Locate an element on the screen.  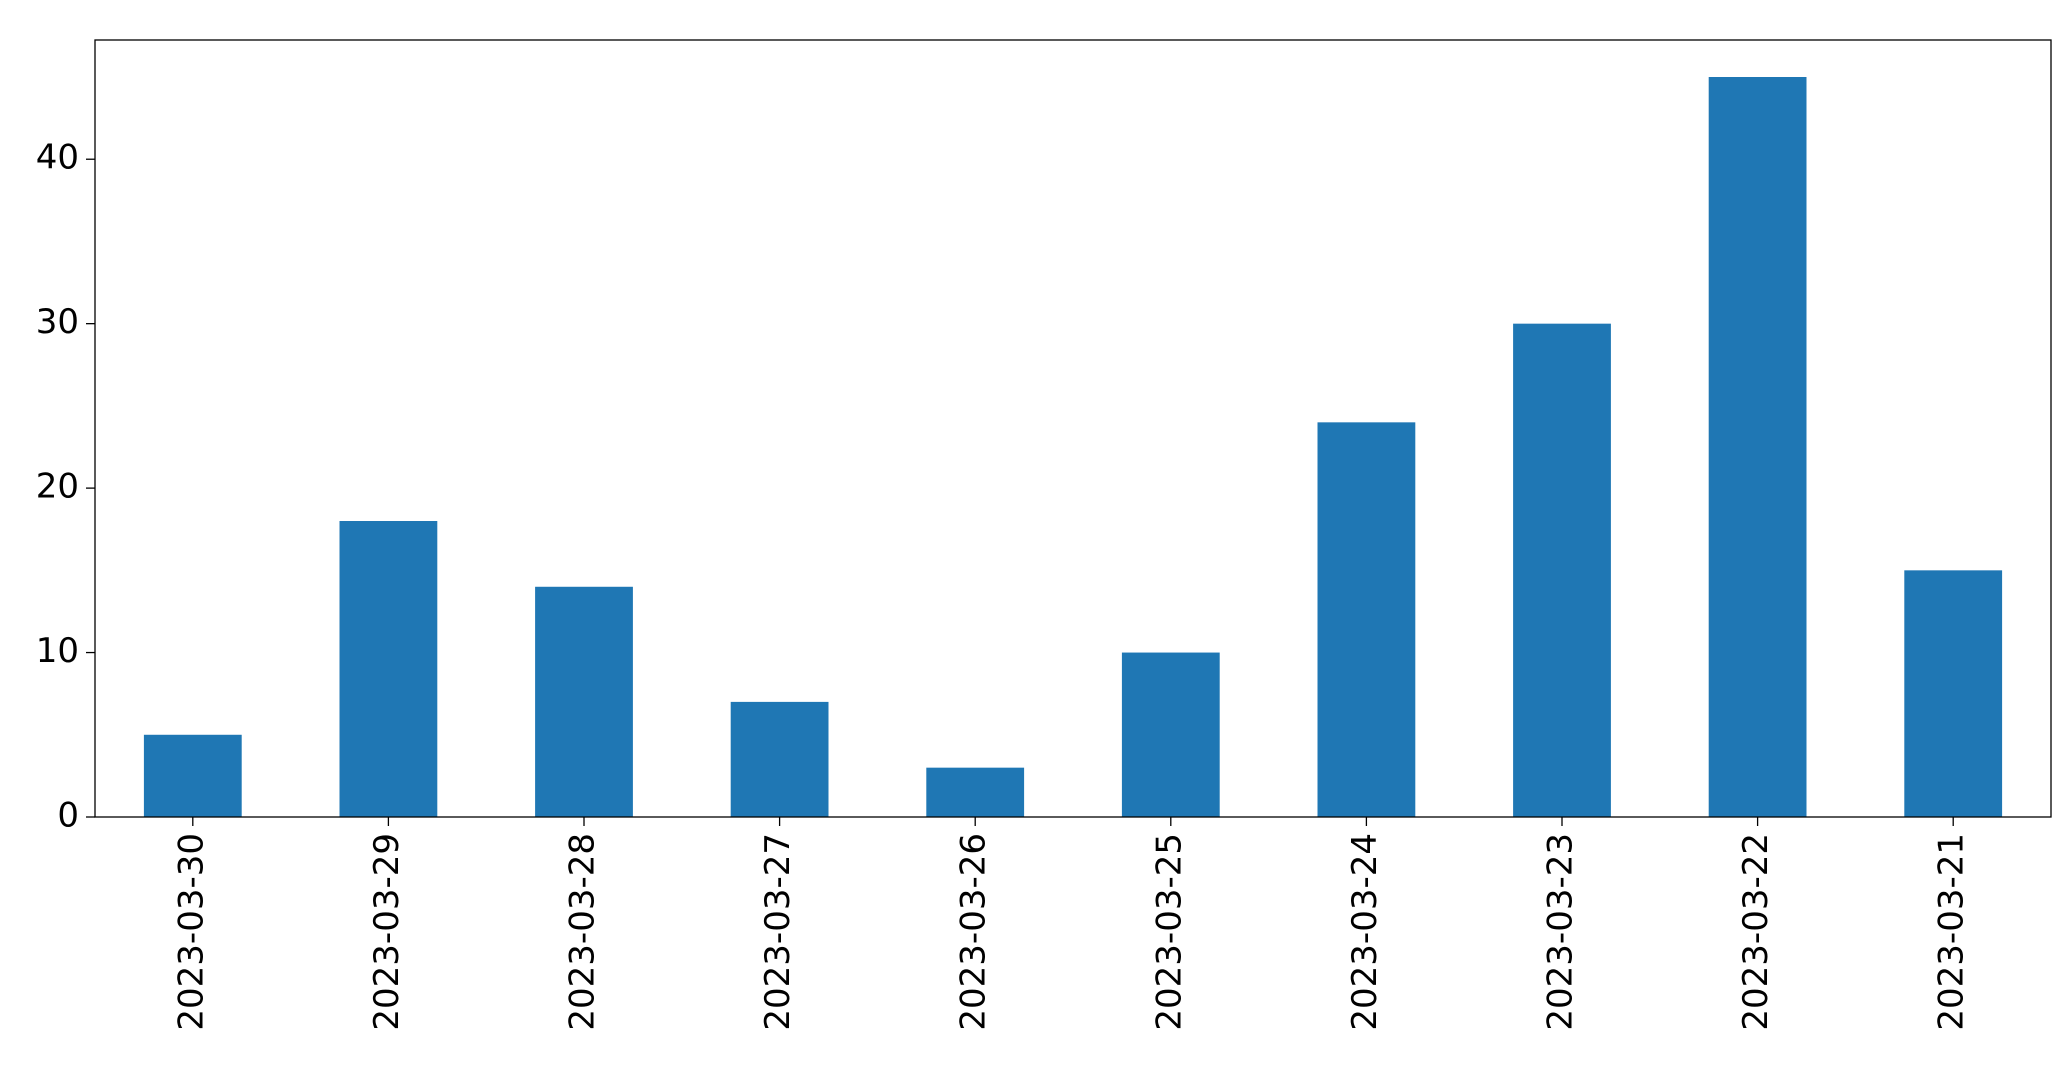
y-tick-label: 30 is located at coordinates (57, 322).